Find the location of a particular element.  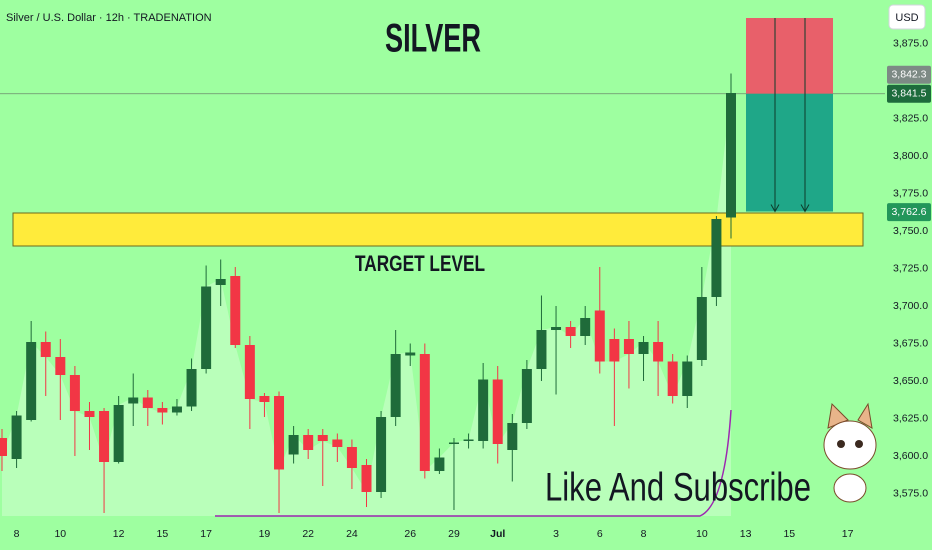

indicator-line is located at coordinates (473, 463).